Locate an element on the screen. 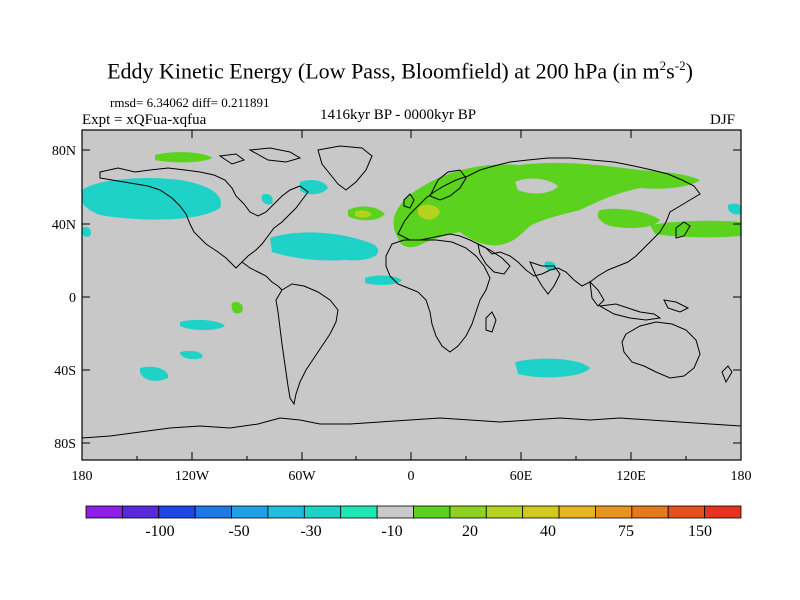 This screenshot has width=800, height=600. period-label: 1416kyr BP - 0000kyr BP is located at coordinates (398, 115).